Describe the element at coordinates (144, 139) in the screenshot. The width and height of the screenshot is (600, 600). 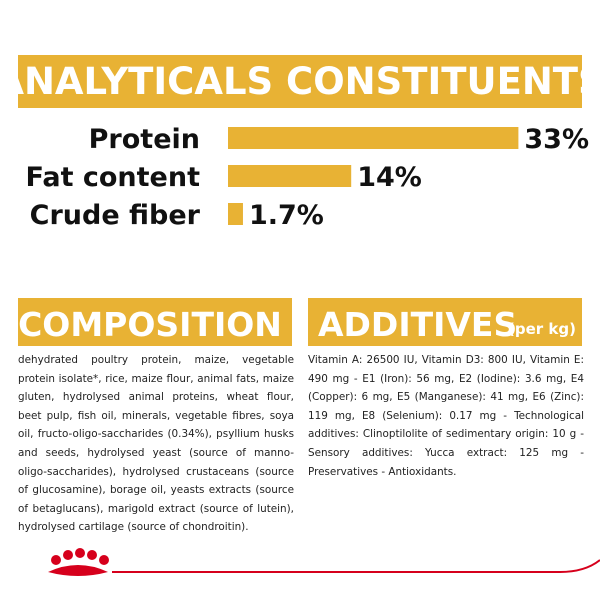
I see `category-label: Protein` at that location.